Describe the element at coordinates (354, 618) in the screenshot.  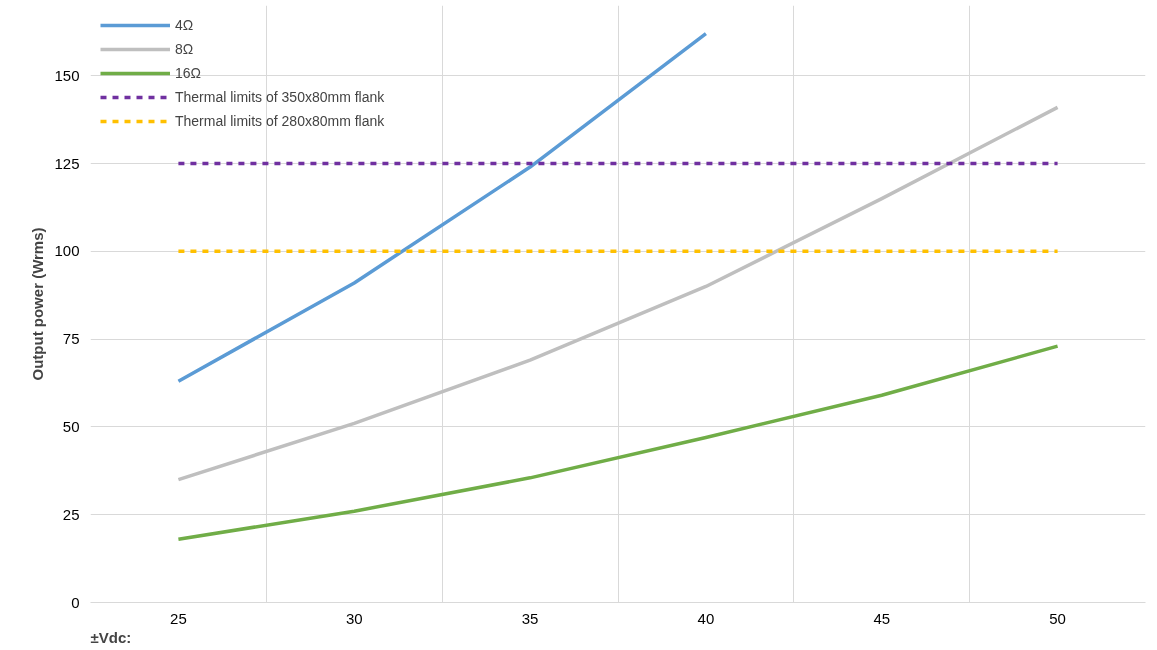
I see `x-tick-label: 30` at that location.